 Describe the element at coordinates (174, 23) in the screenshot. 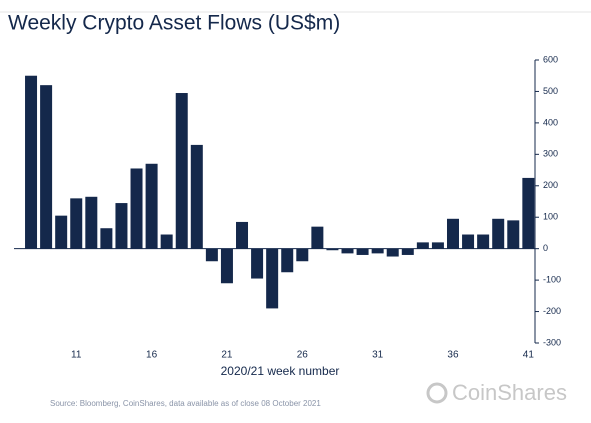

I see `chart-title: Weekly Crypto Asset Flows (US$m)` at that location.